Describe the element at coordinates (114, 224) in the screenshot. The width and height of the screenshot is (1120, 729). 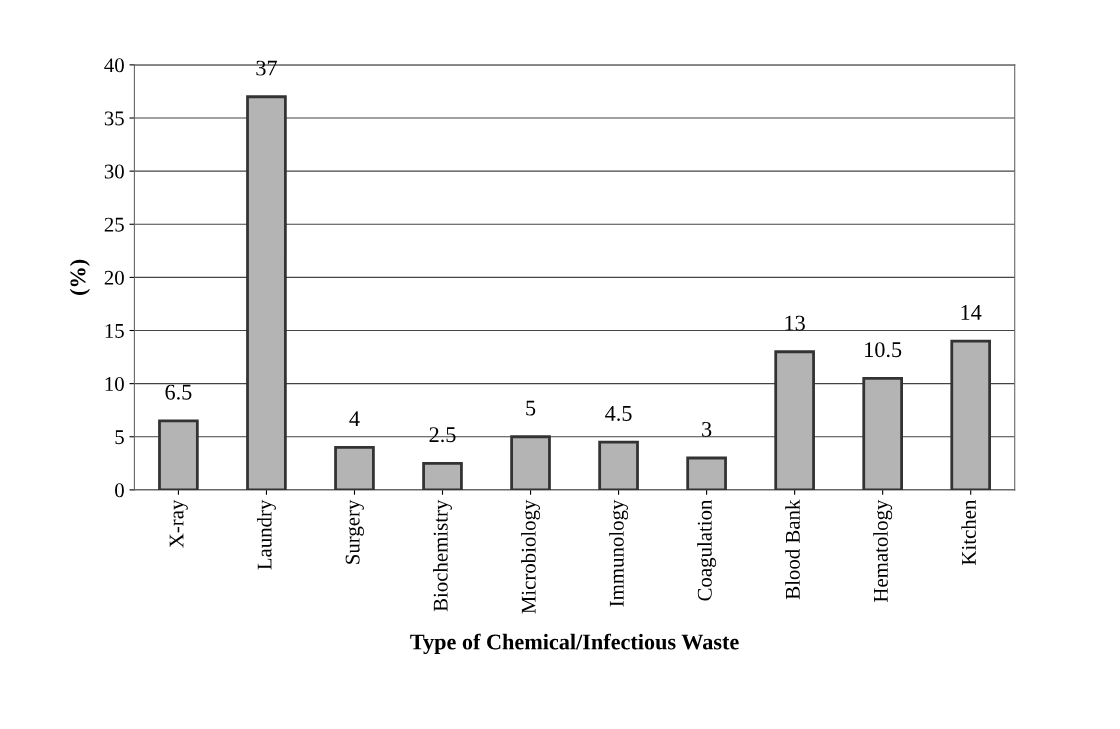
I see `y-tick-label: 25` at that location.